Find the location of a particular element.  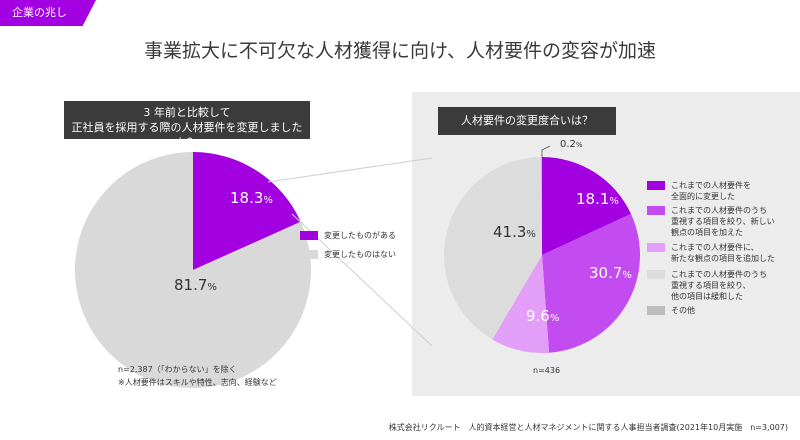

right-legend-item-3: これまでの人材要件のうち 重視する項目を絞り、 他の項目は緩和した is located at coordinates (707, 285).